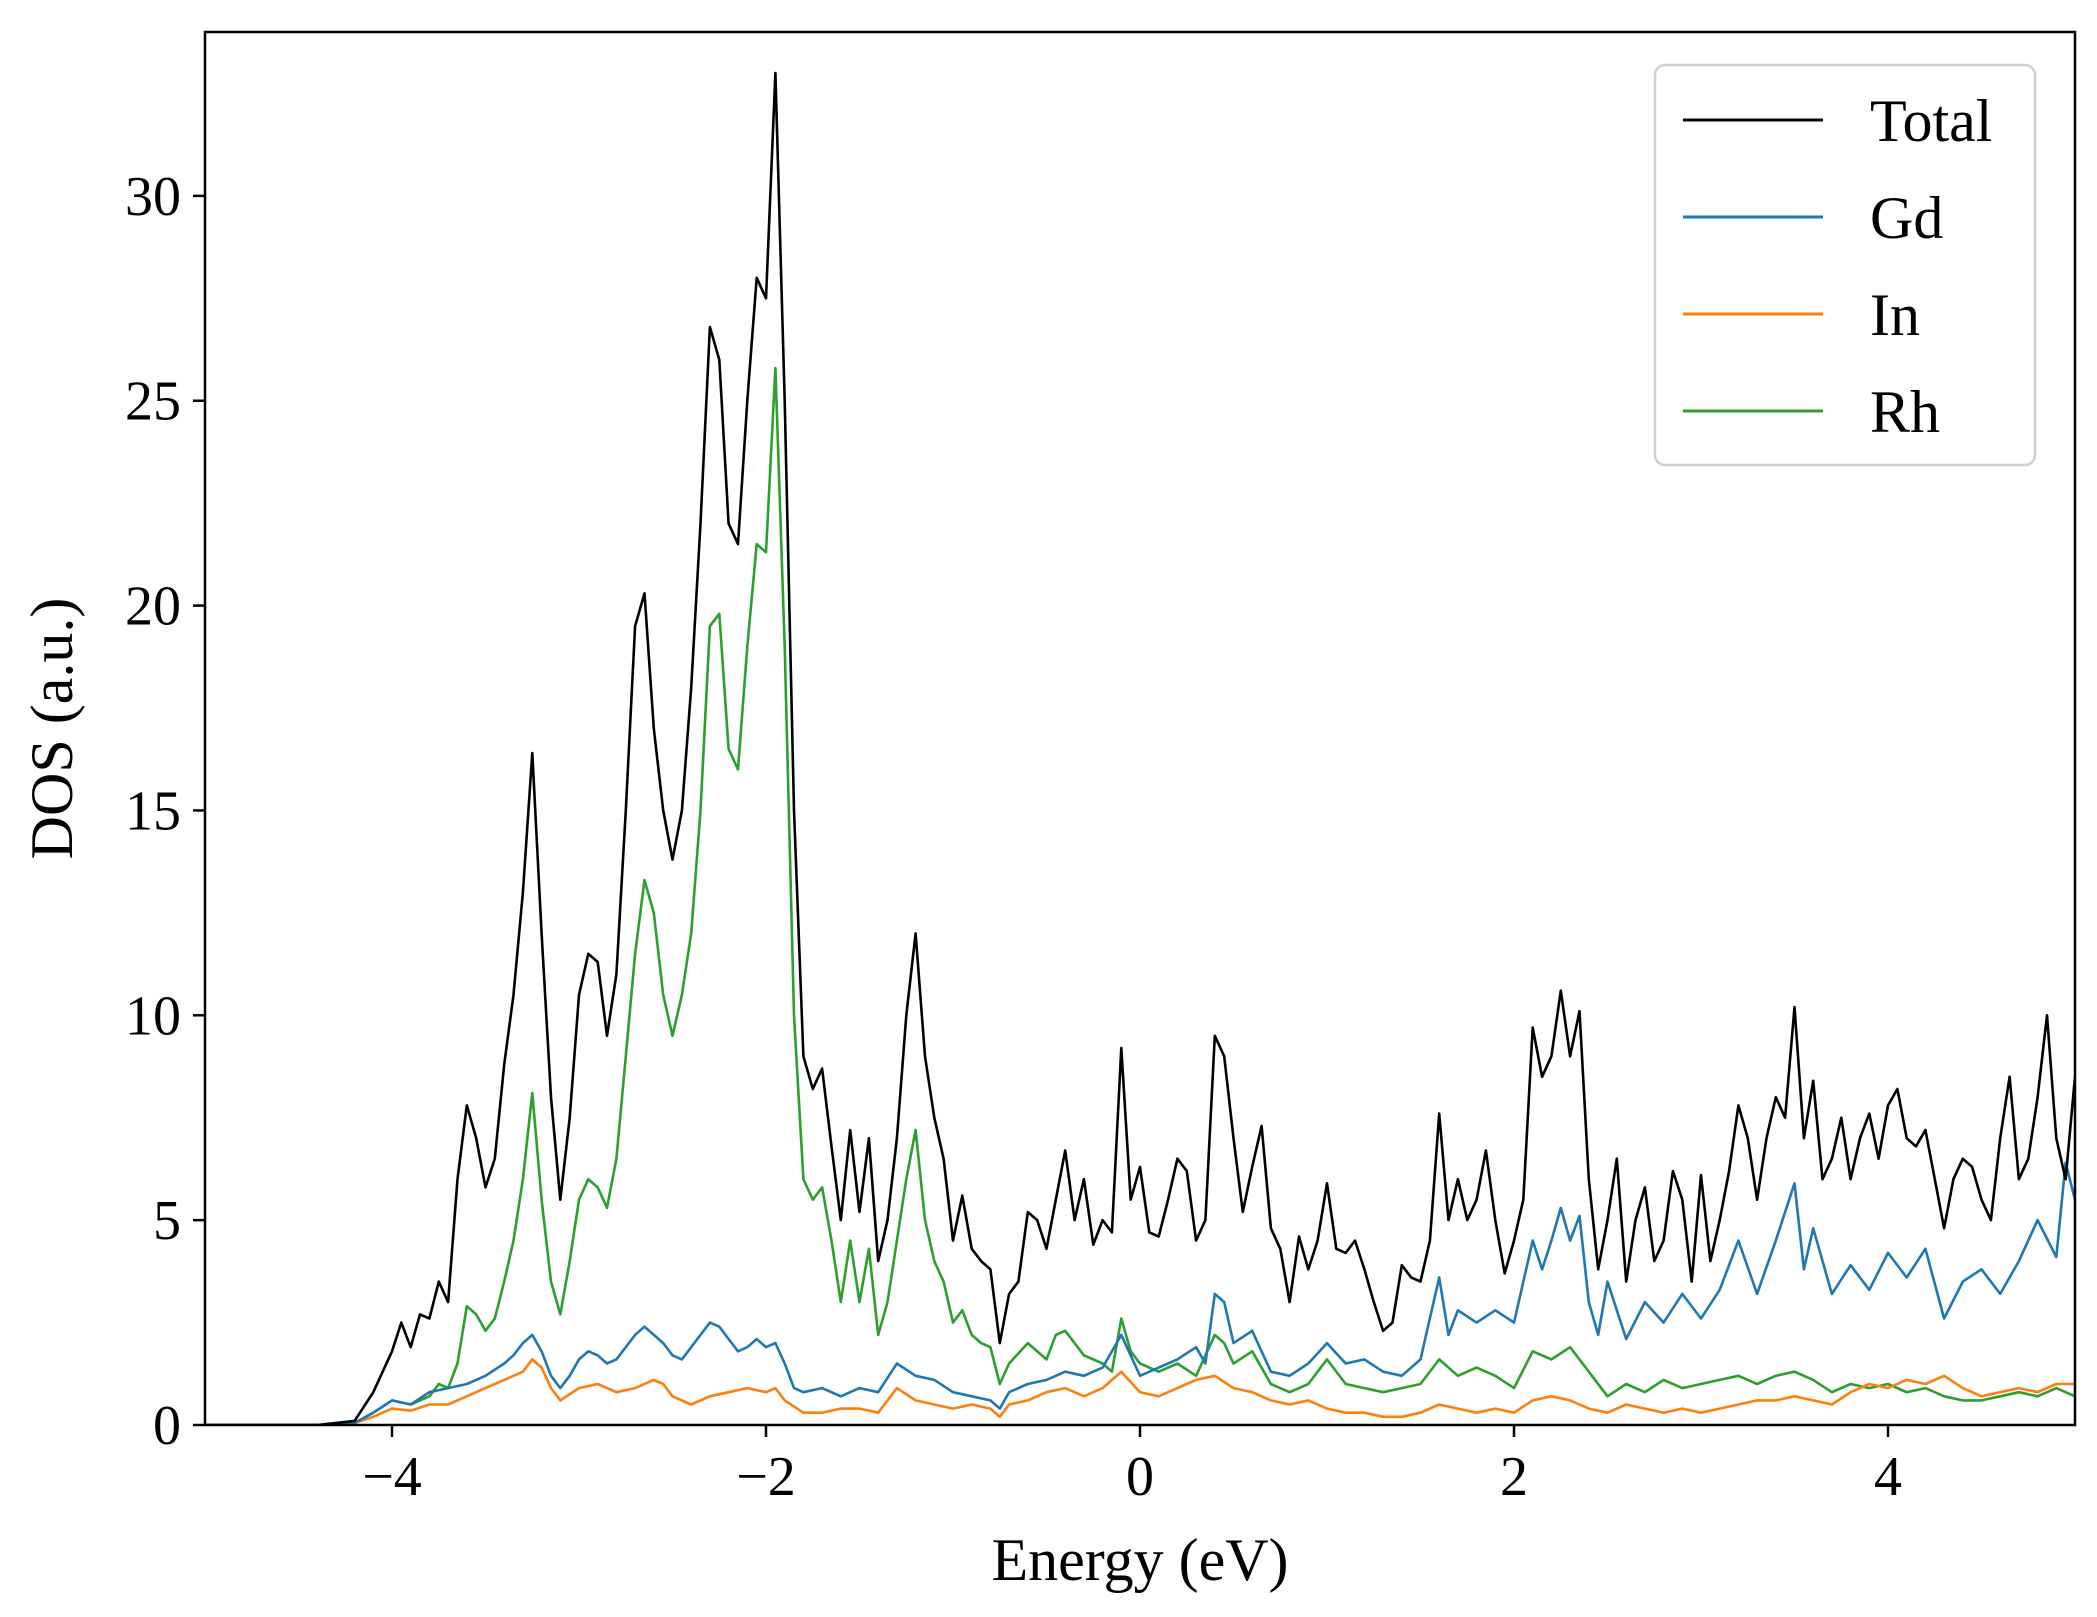 This screenshot has width=2097, height=1617. What do you see at coordinates (1139, 1560) in the screenshot?
I see `x-axis-label: Energy (eV)` at bounding box center [1139, 1560].